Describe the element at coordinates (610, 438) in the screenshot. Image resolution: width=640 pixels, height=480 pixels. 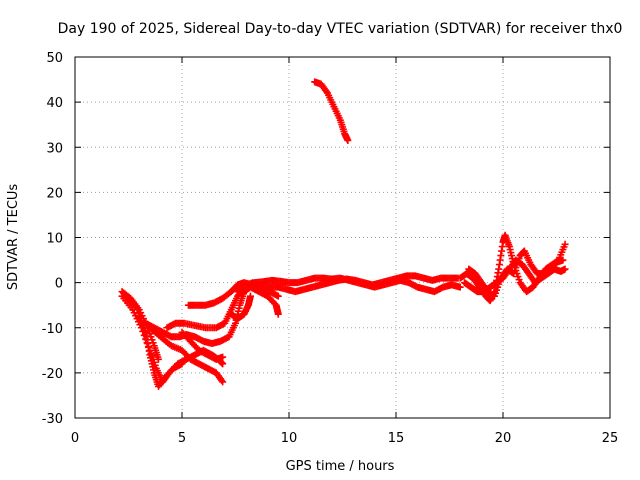
I see `x-tick-label: 25` at that location.